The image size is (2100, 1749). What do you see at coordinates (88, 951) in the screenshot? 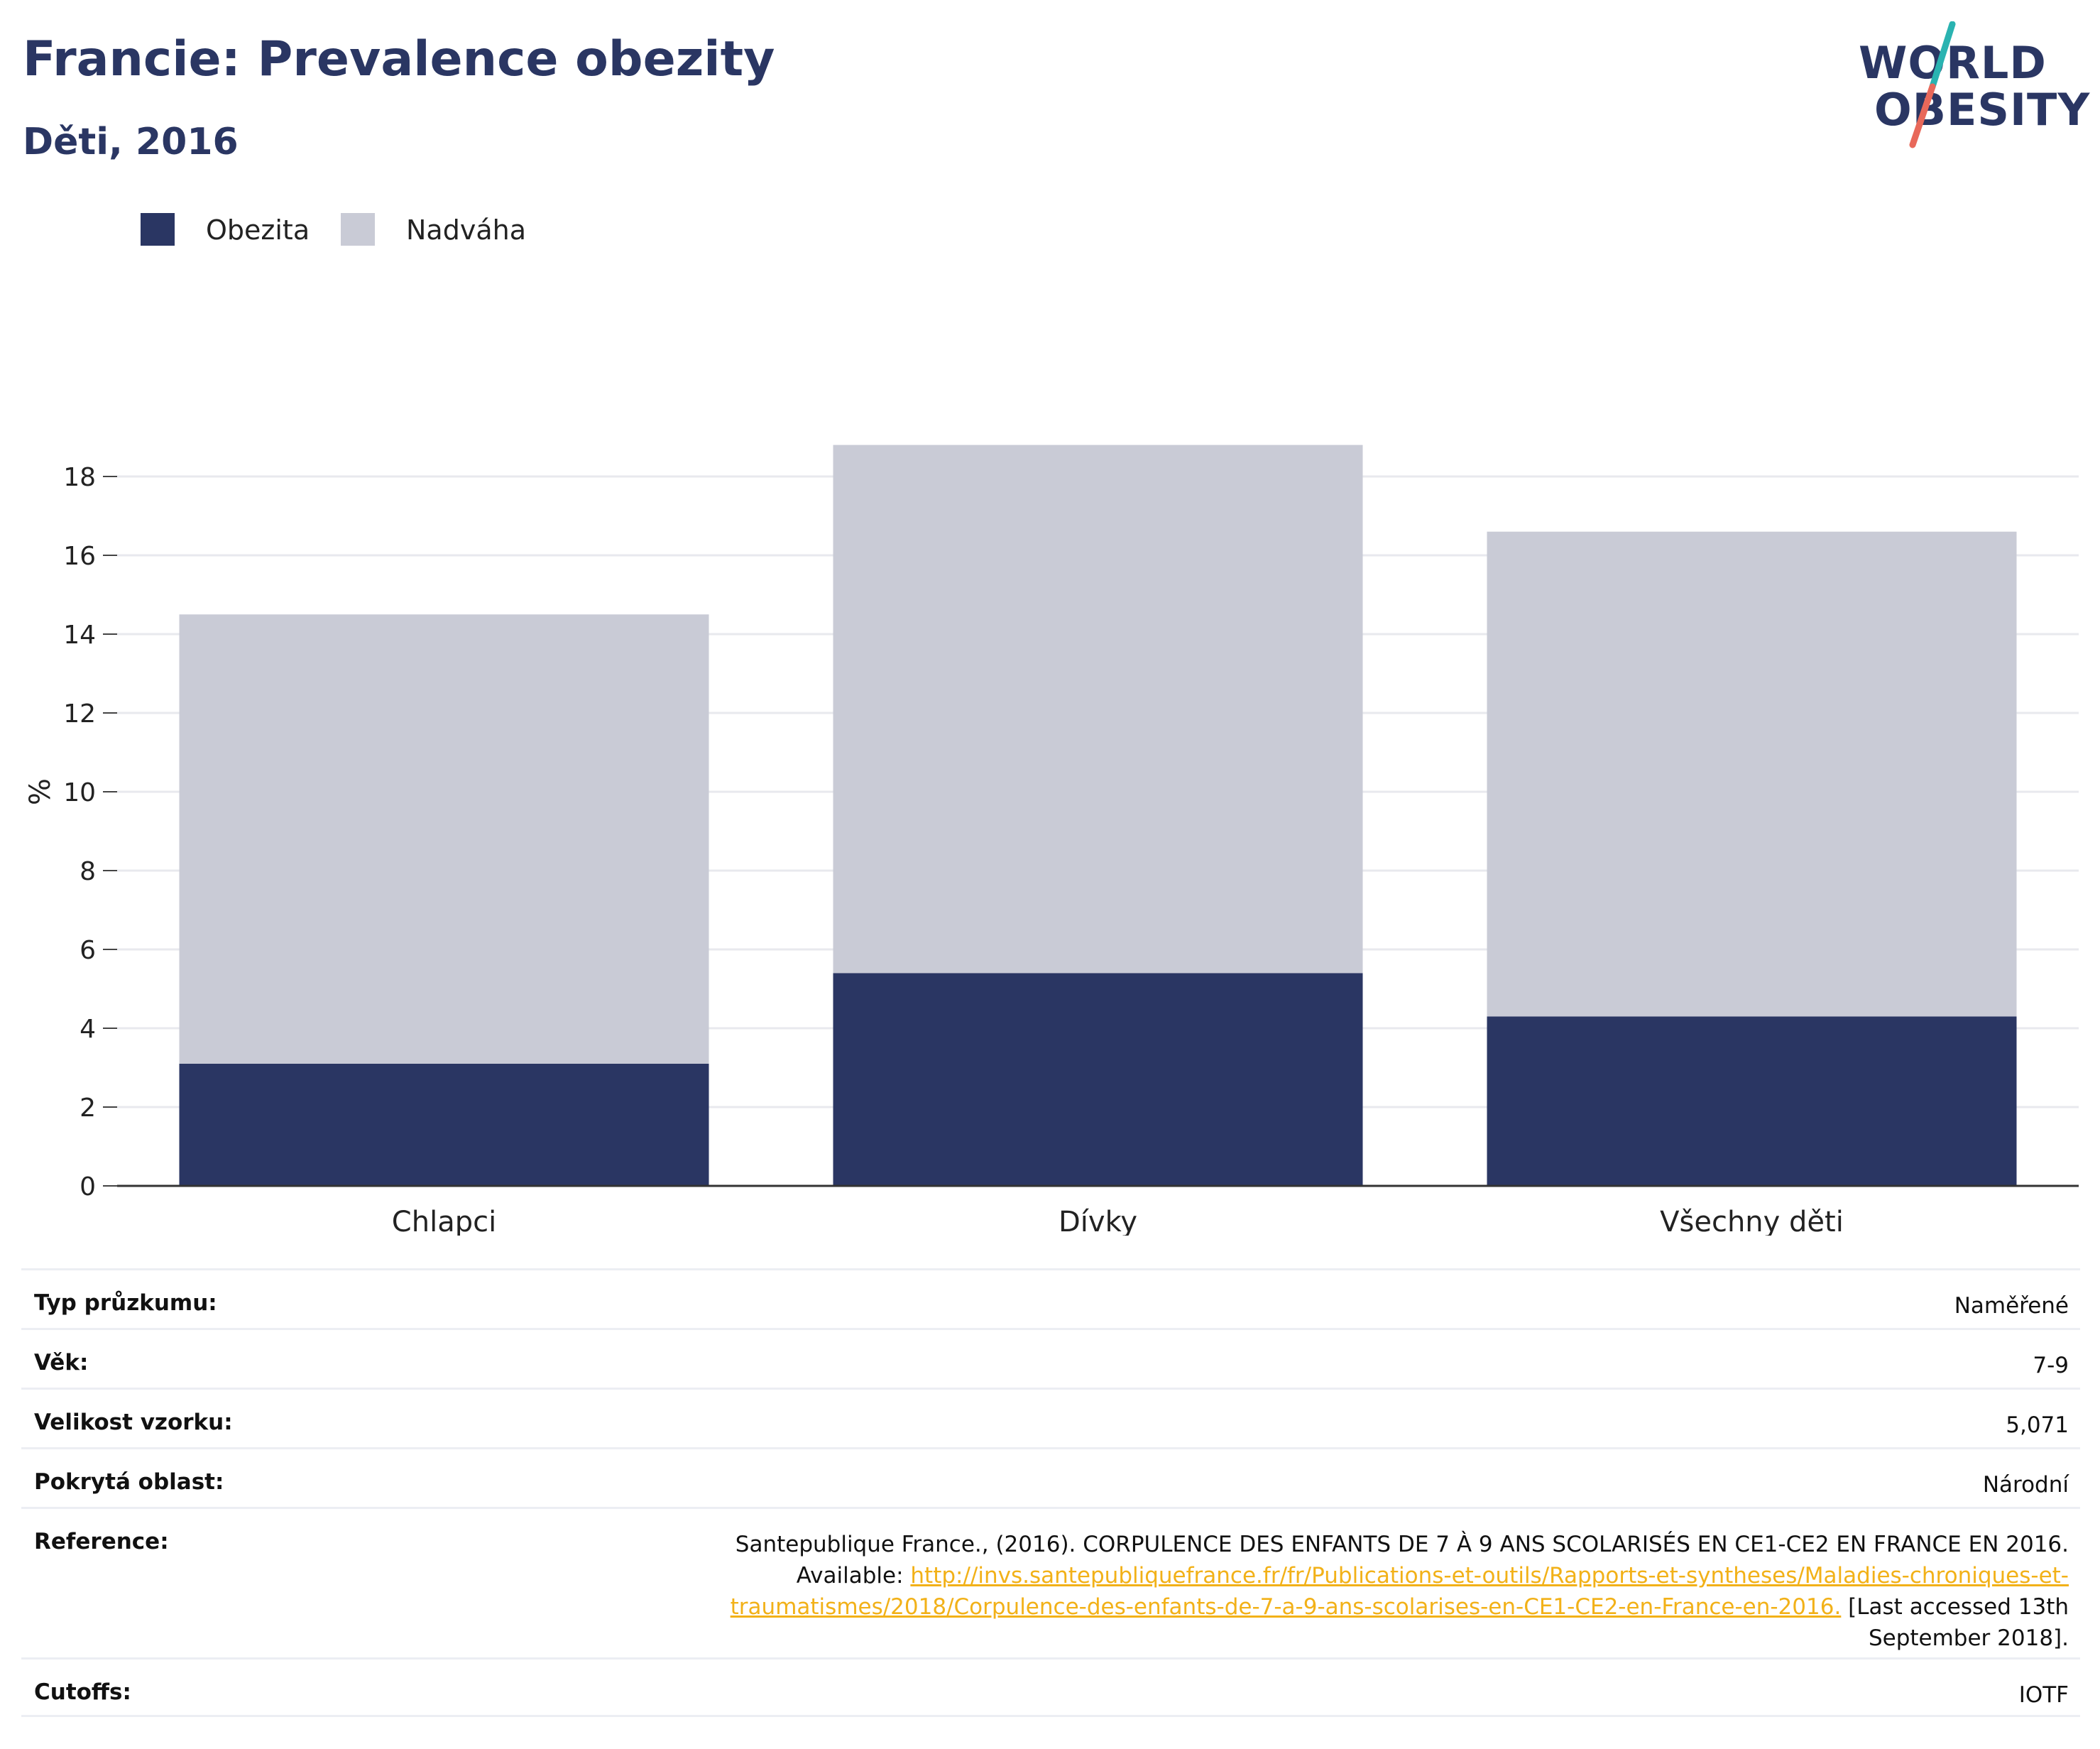
I see `y-tick-label: 6` at bounding box center [88, 951].